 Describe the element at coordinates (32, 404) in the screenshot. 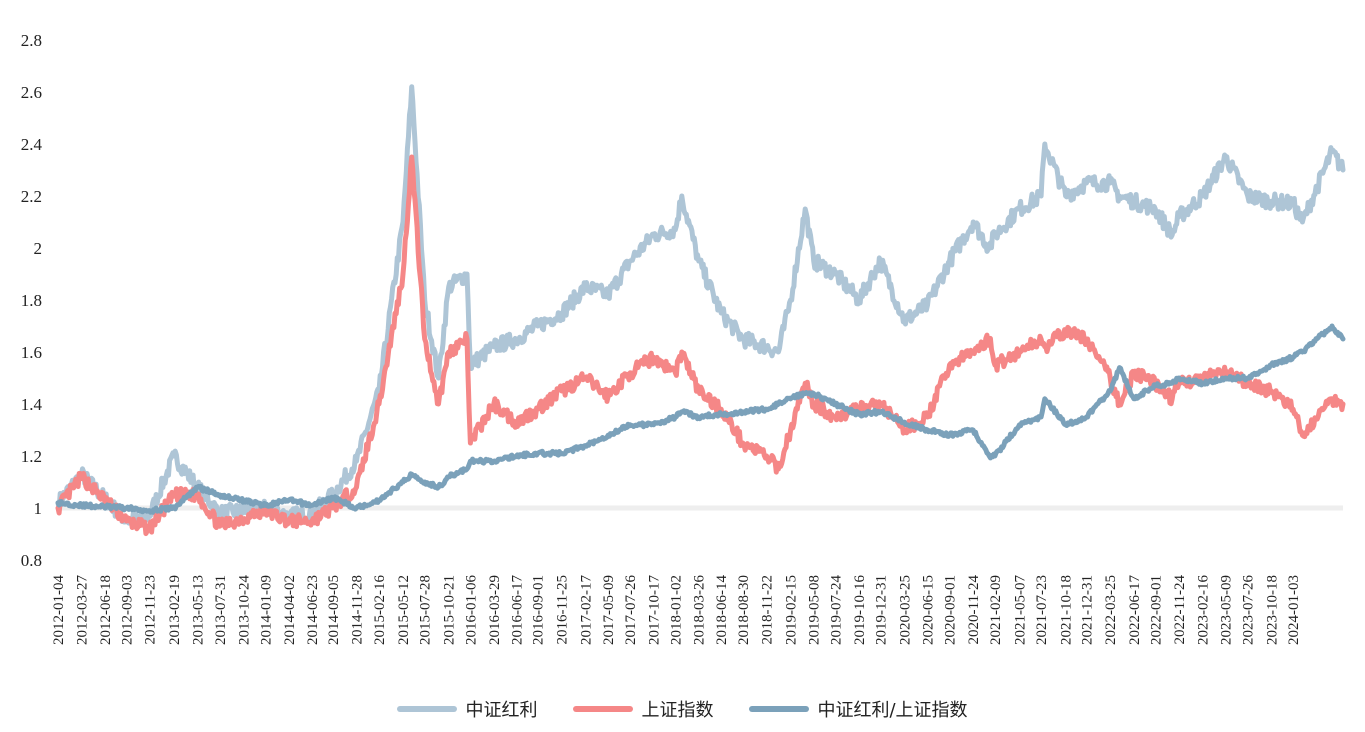

I see `y-tick-label: 1.4` at that location.